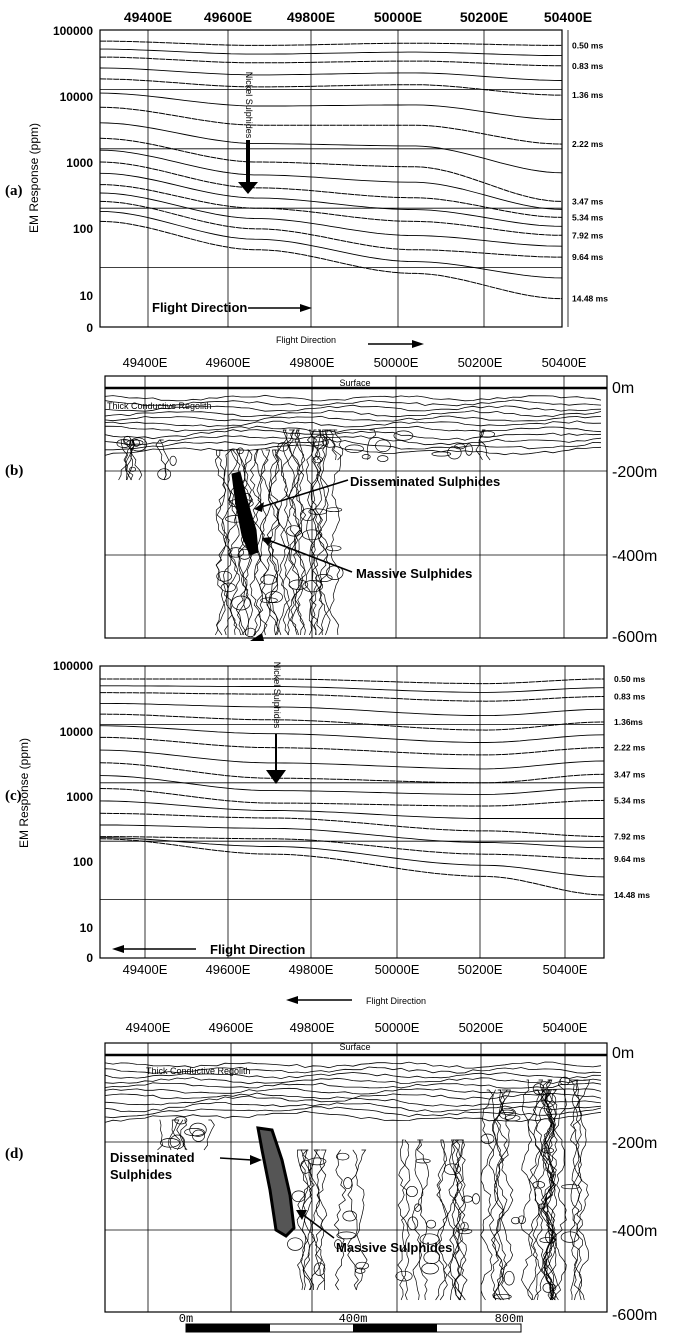 The height and width of the screenshot is (1335, 674). I want to click on y-tick-label: 100, so click(83, 229).